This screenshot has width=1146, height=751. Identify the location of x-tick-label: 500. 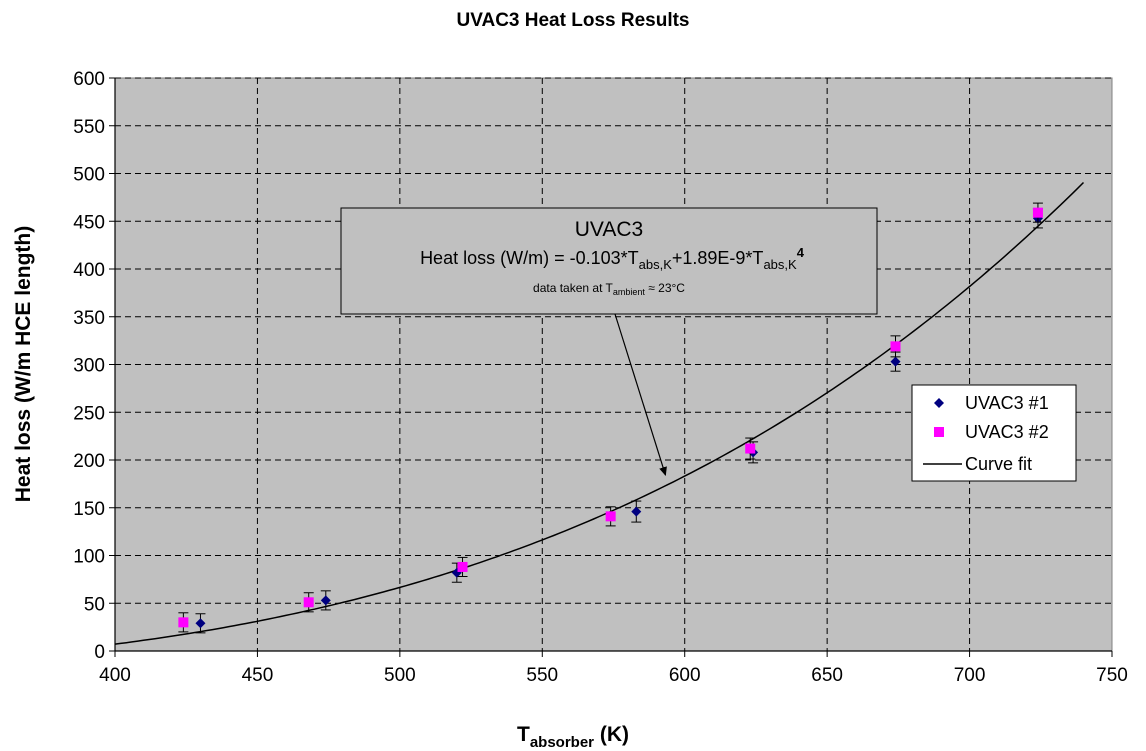
(400, 675).